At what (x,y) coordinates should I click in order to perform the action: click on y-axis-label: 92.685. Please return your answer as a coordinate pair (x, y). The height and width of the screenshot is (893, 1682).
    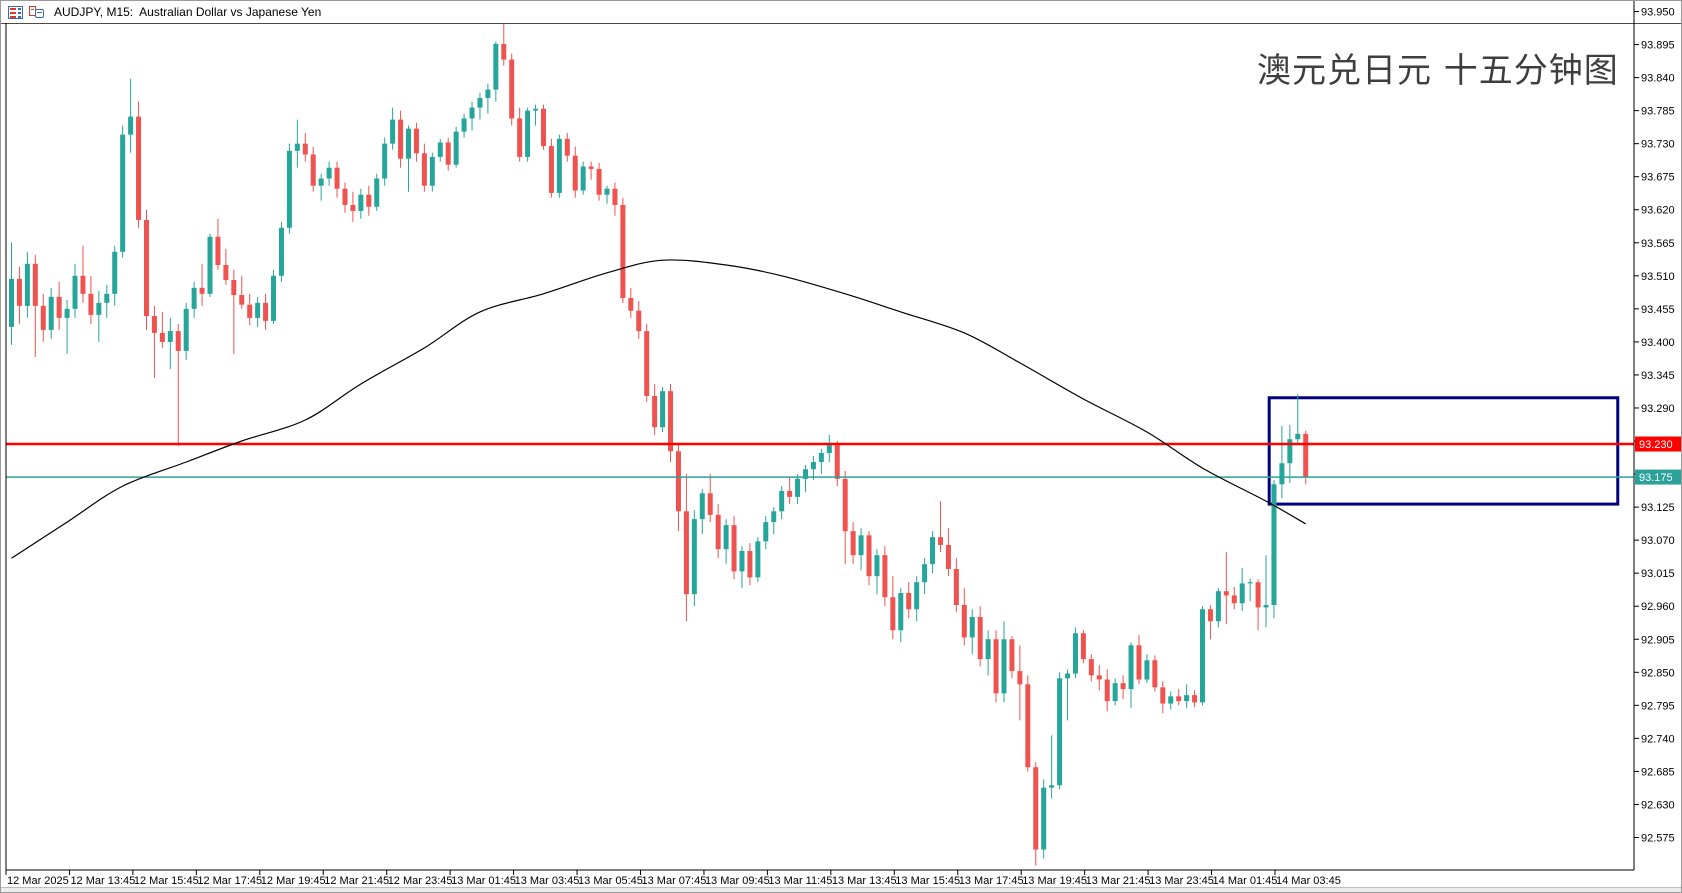
    Looking at the image, I should click on (1658, 772).